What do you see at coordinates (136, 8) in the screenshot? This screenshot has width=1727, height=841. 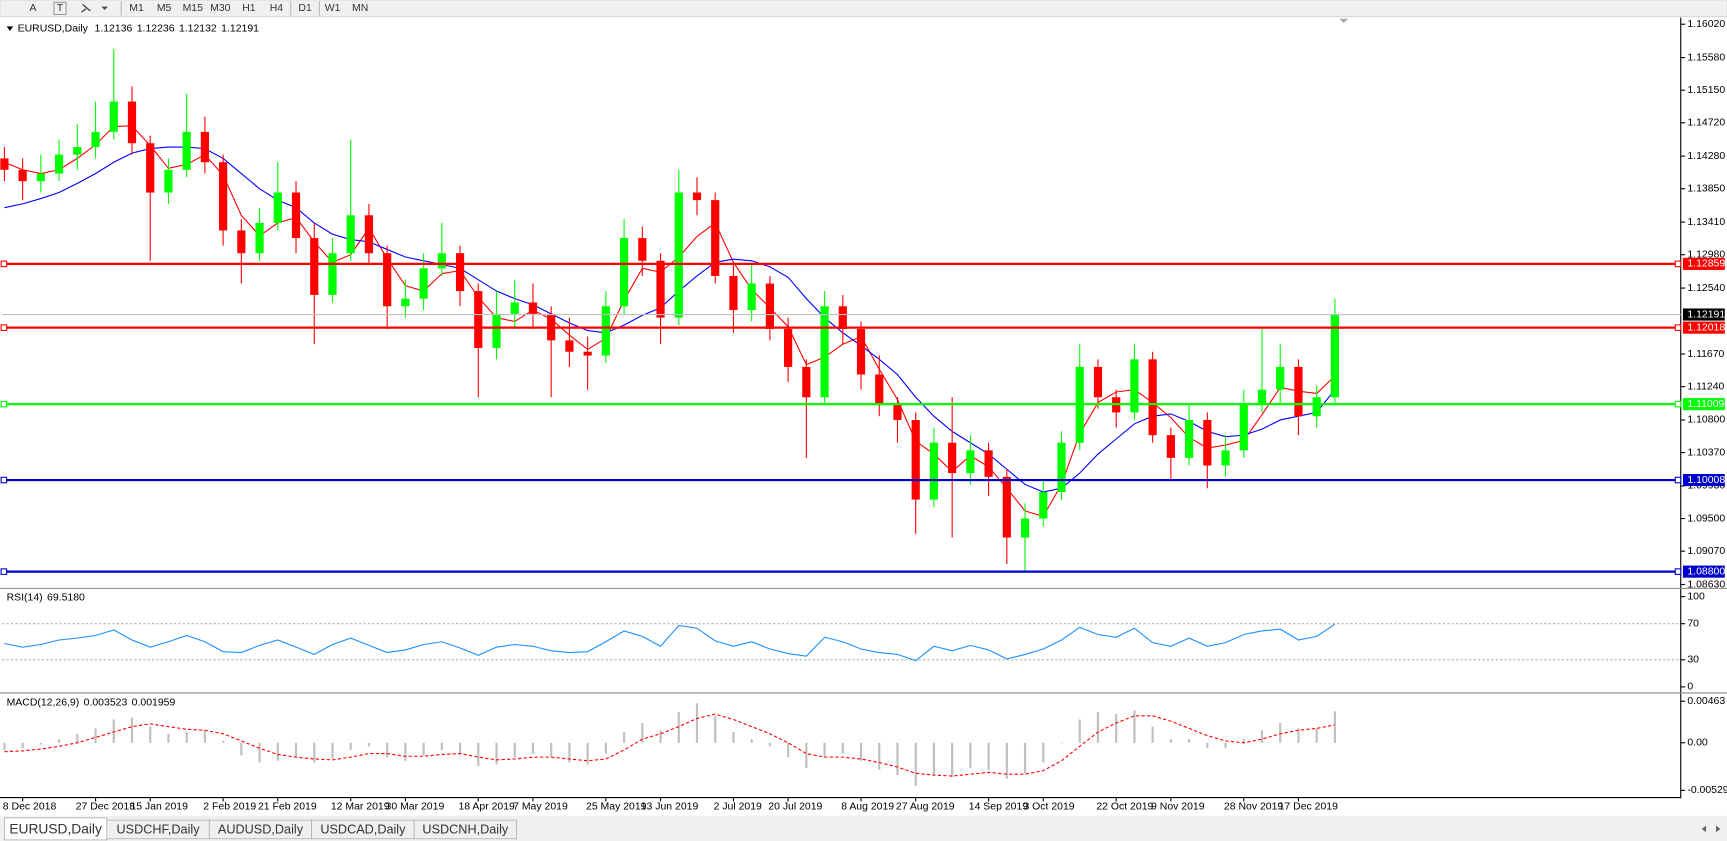 I see `timeframe-button: M1` at bounding box center [136, 8].